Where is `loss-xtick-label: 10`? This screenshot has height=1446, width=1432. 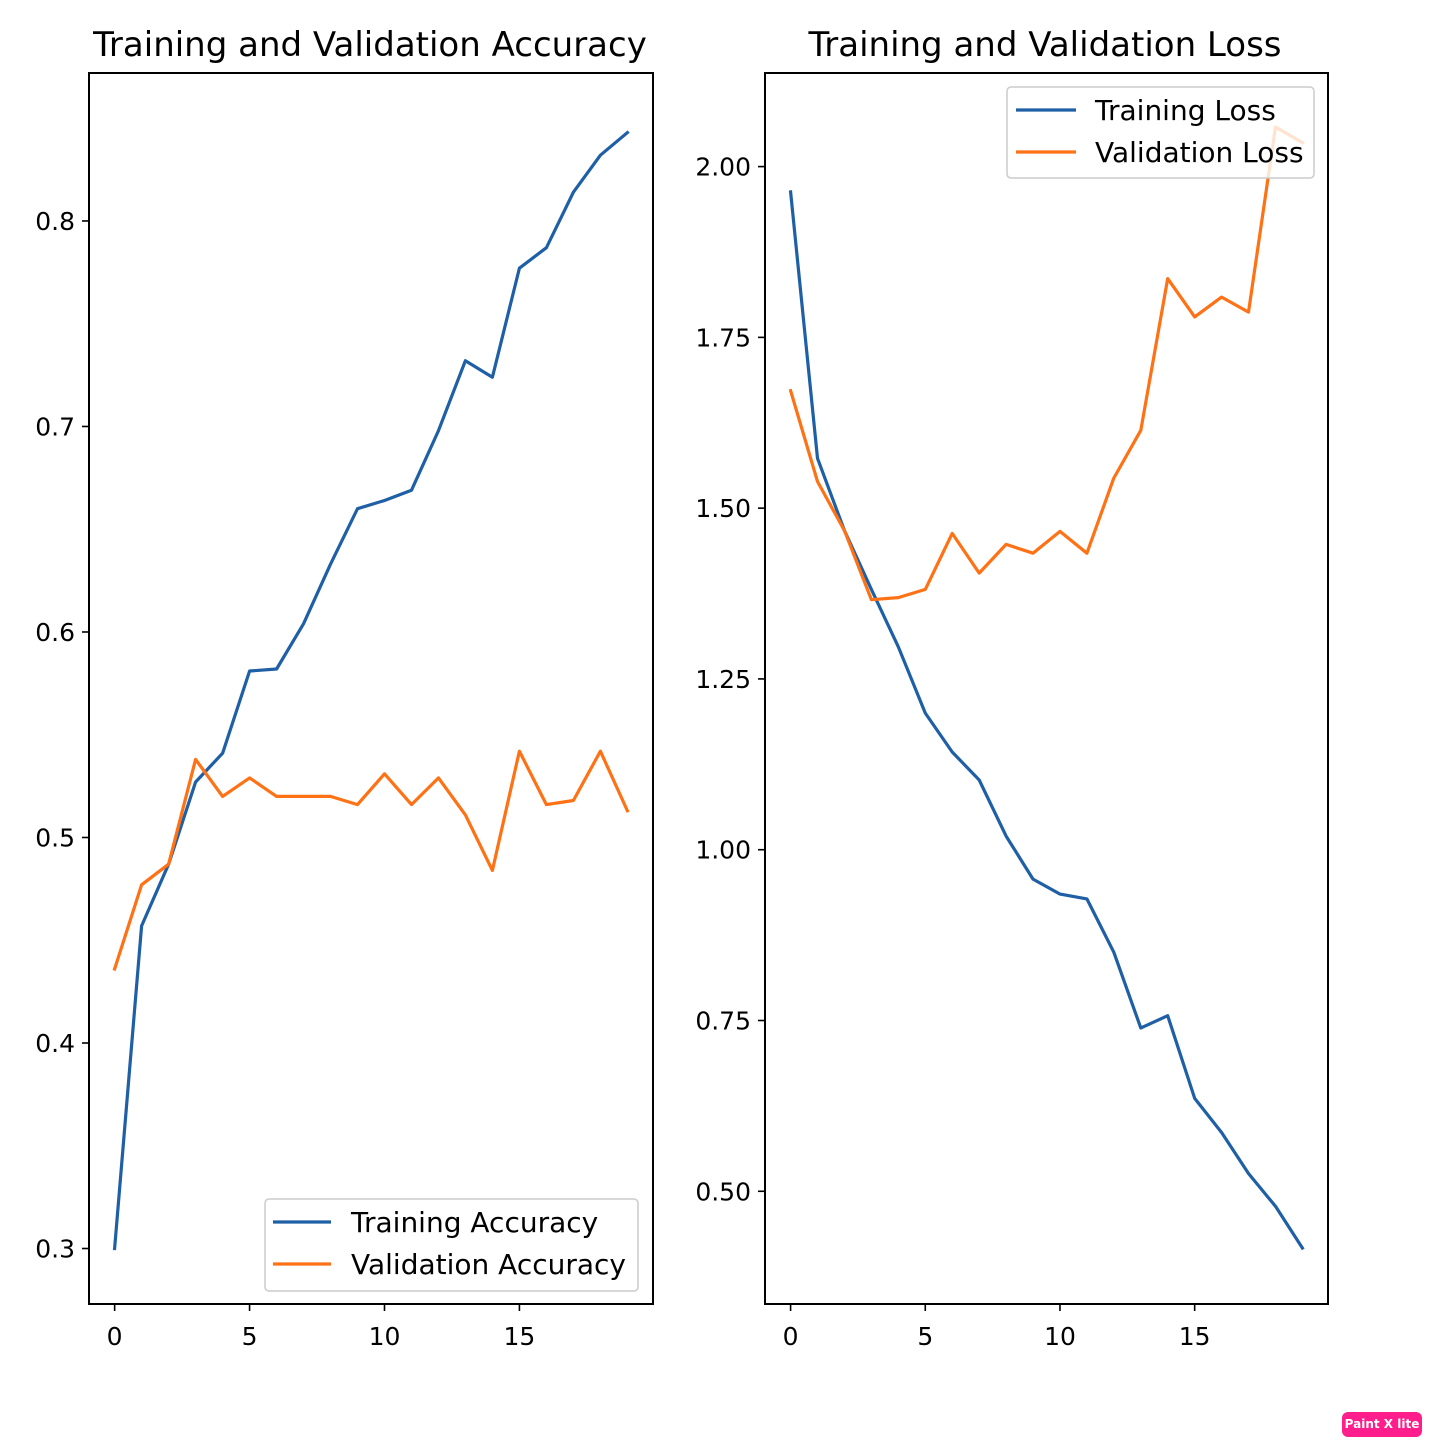 loss-xtick-label: 10 is located at coordinates (1060, 1336).